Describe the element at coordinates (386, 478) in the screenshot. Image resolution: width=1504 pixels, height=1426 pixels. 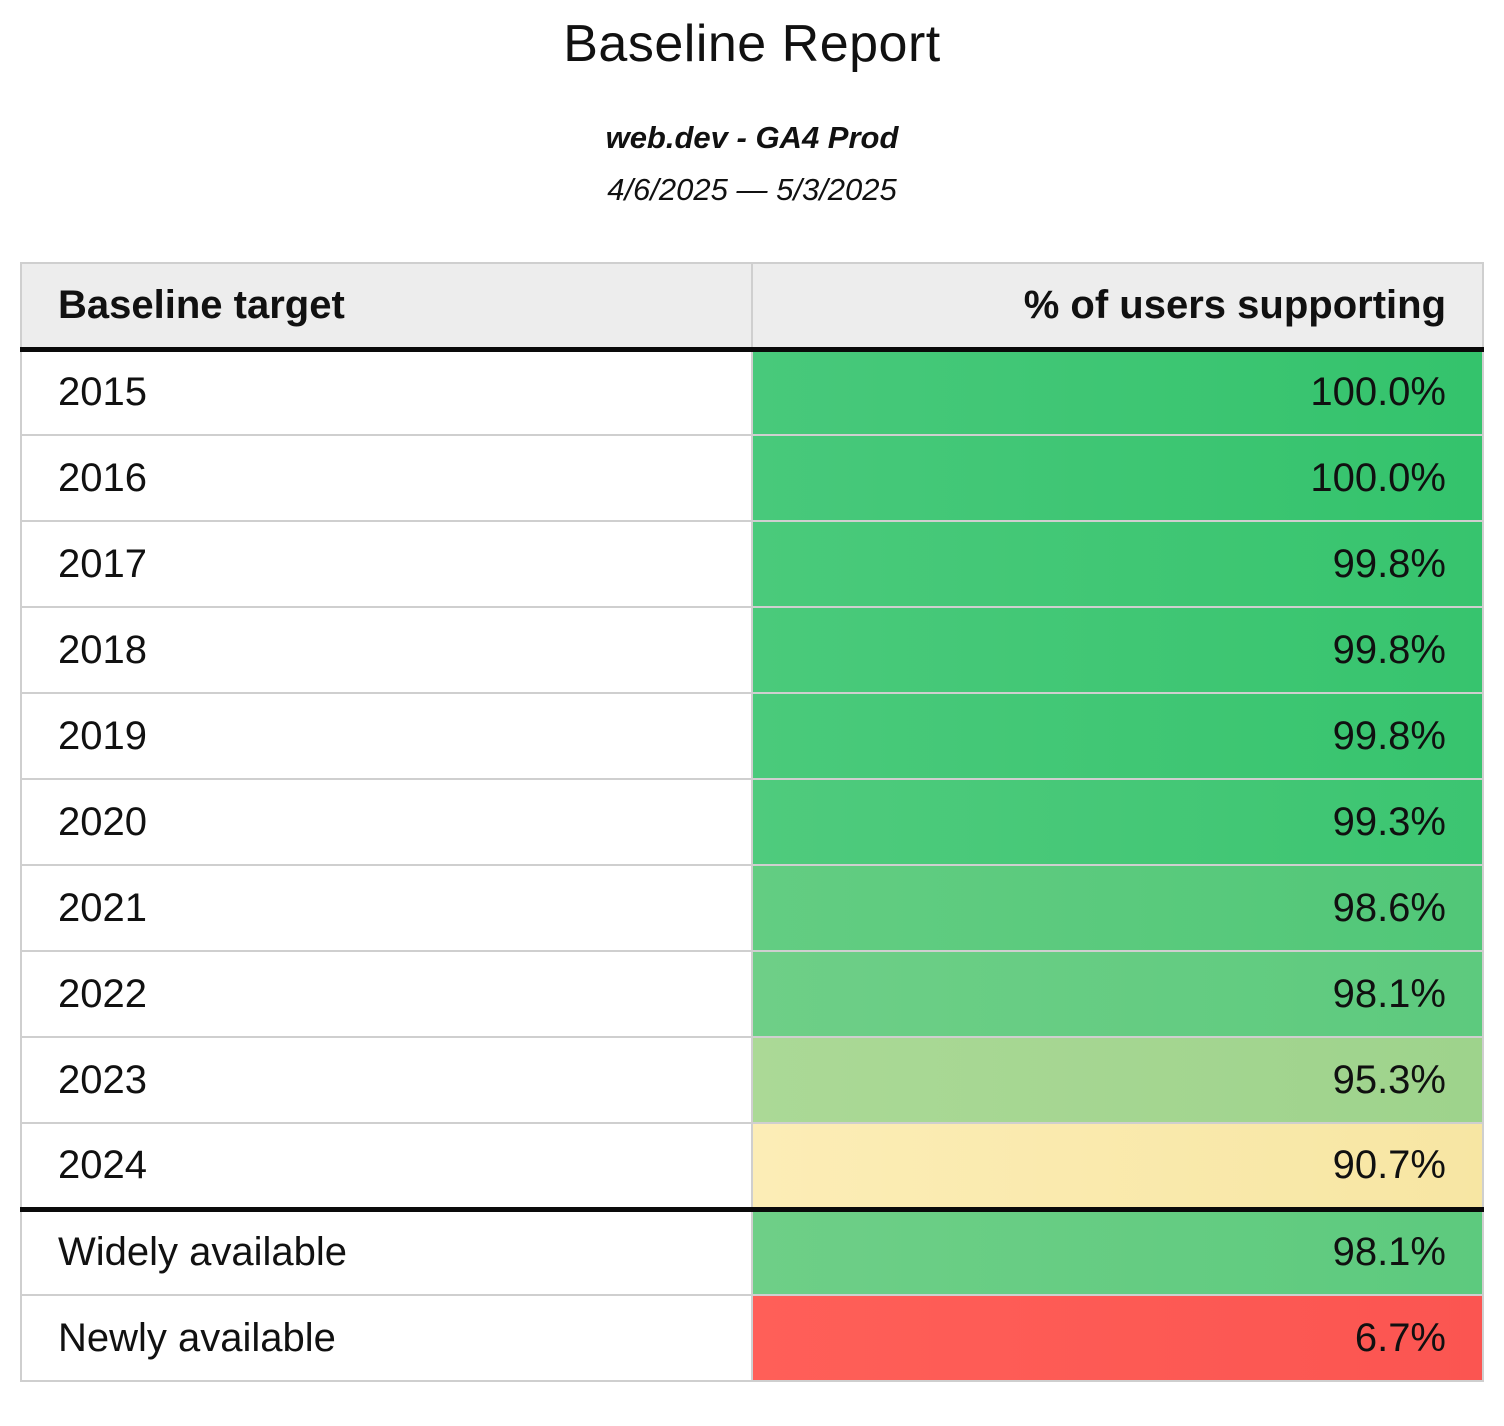
I see `baseline-target-cell: 2016` at that location.